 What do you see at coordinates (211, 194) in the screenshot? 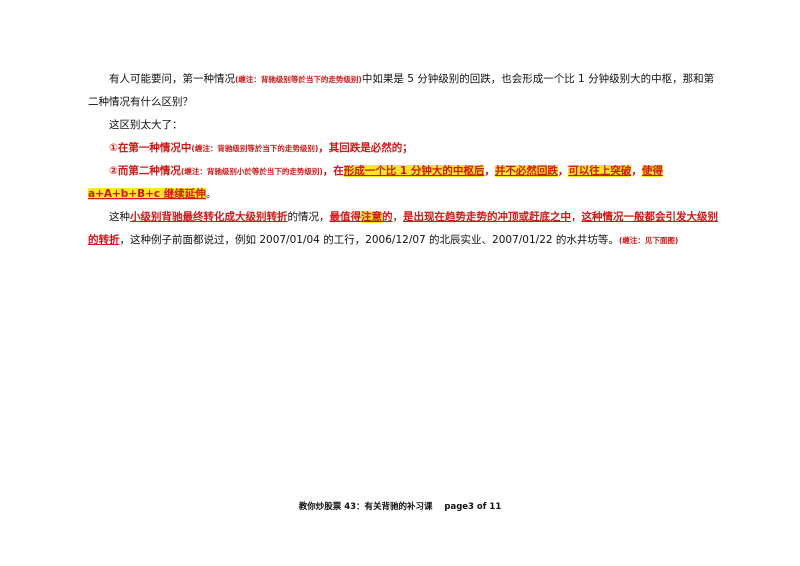
I see `text-run: 。` at bounding box center [211, 194].